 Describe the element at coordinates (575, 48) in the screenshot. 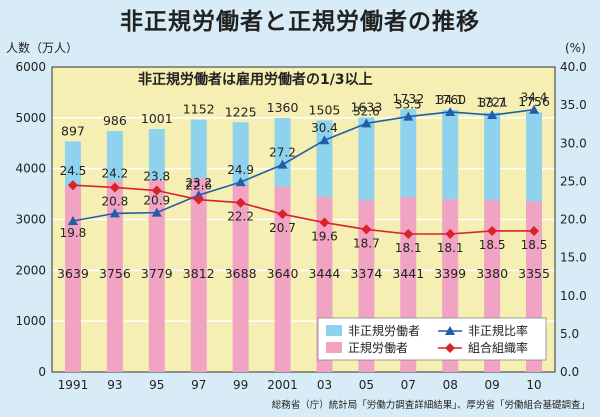

I see `y2-axis-title: (%)` at that location.